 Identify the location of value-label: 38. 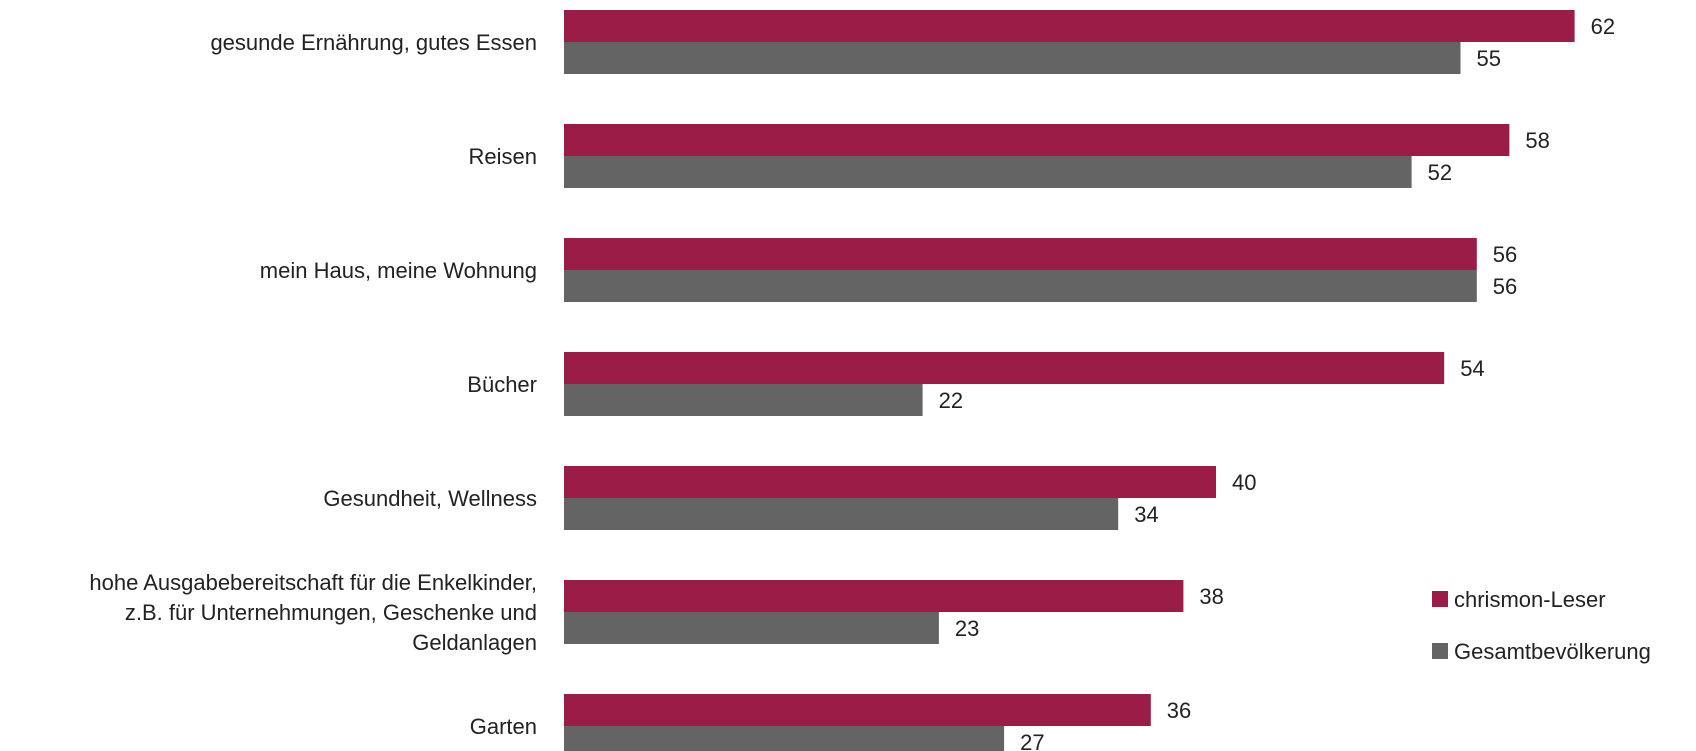
(1211, 596).